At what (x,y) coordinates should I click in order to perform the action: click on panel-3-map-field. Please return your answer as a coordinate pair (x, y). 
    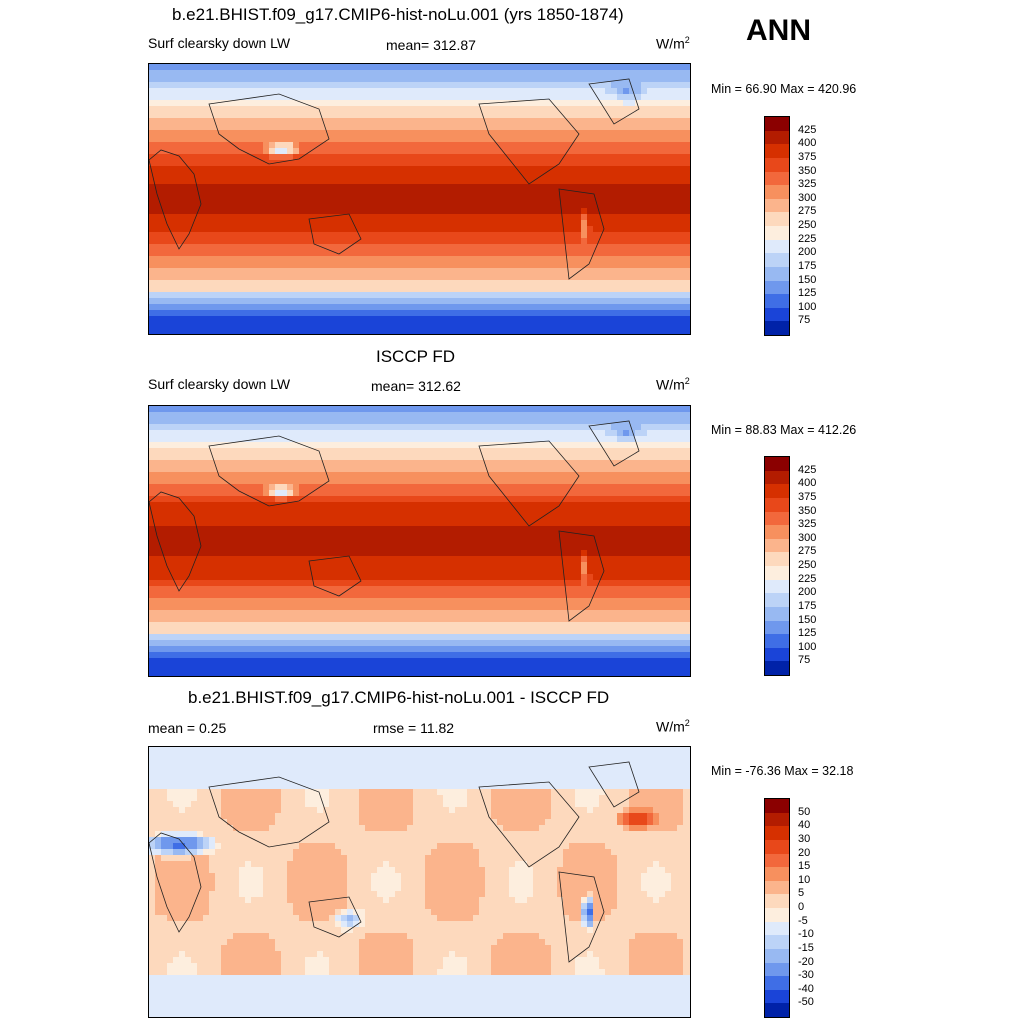
    Looking at the image, I should click on (419, 882).